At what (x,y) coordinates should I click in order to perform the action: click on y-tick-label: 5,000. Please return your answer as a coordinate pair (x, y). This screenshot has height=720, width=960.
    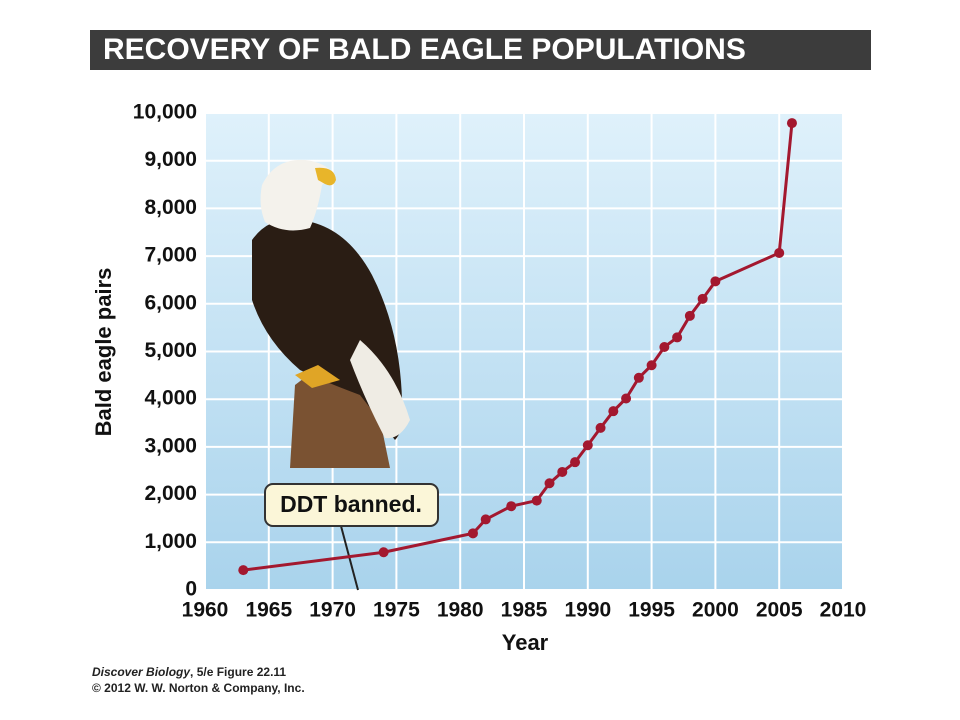
    Looking at the image, I should click on (170, 350).